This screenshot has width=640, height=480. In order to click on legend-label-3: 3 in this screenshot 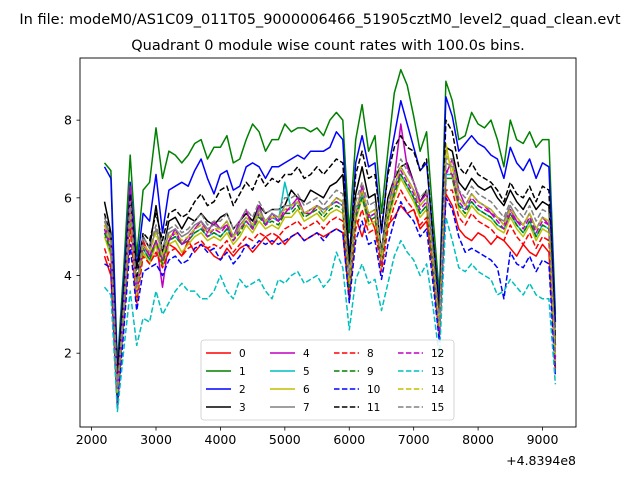, I will do `click(242, 408)`.